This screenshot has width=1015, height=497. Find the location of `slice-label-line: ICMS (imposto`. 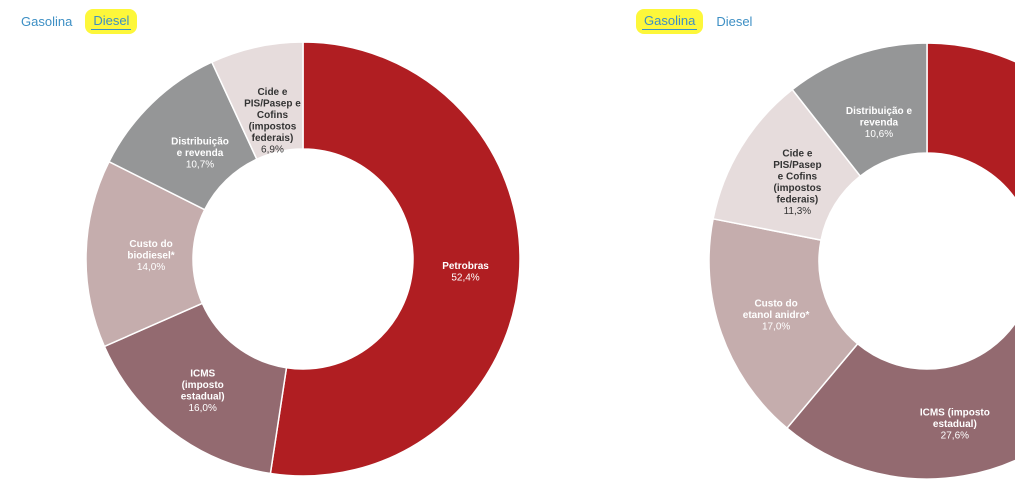

slice-label-line: ICMS (imposto is located at coordinates (955, 413).